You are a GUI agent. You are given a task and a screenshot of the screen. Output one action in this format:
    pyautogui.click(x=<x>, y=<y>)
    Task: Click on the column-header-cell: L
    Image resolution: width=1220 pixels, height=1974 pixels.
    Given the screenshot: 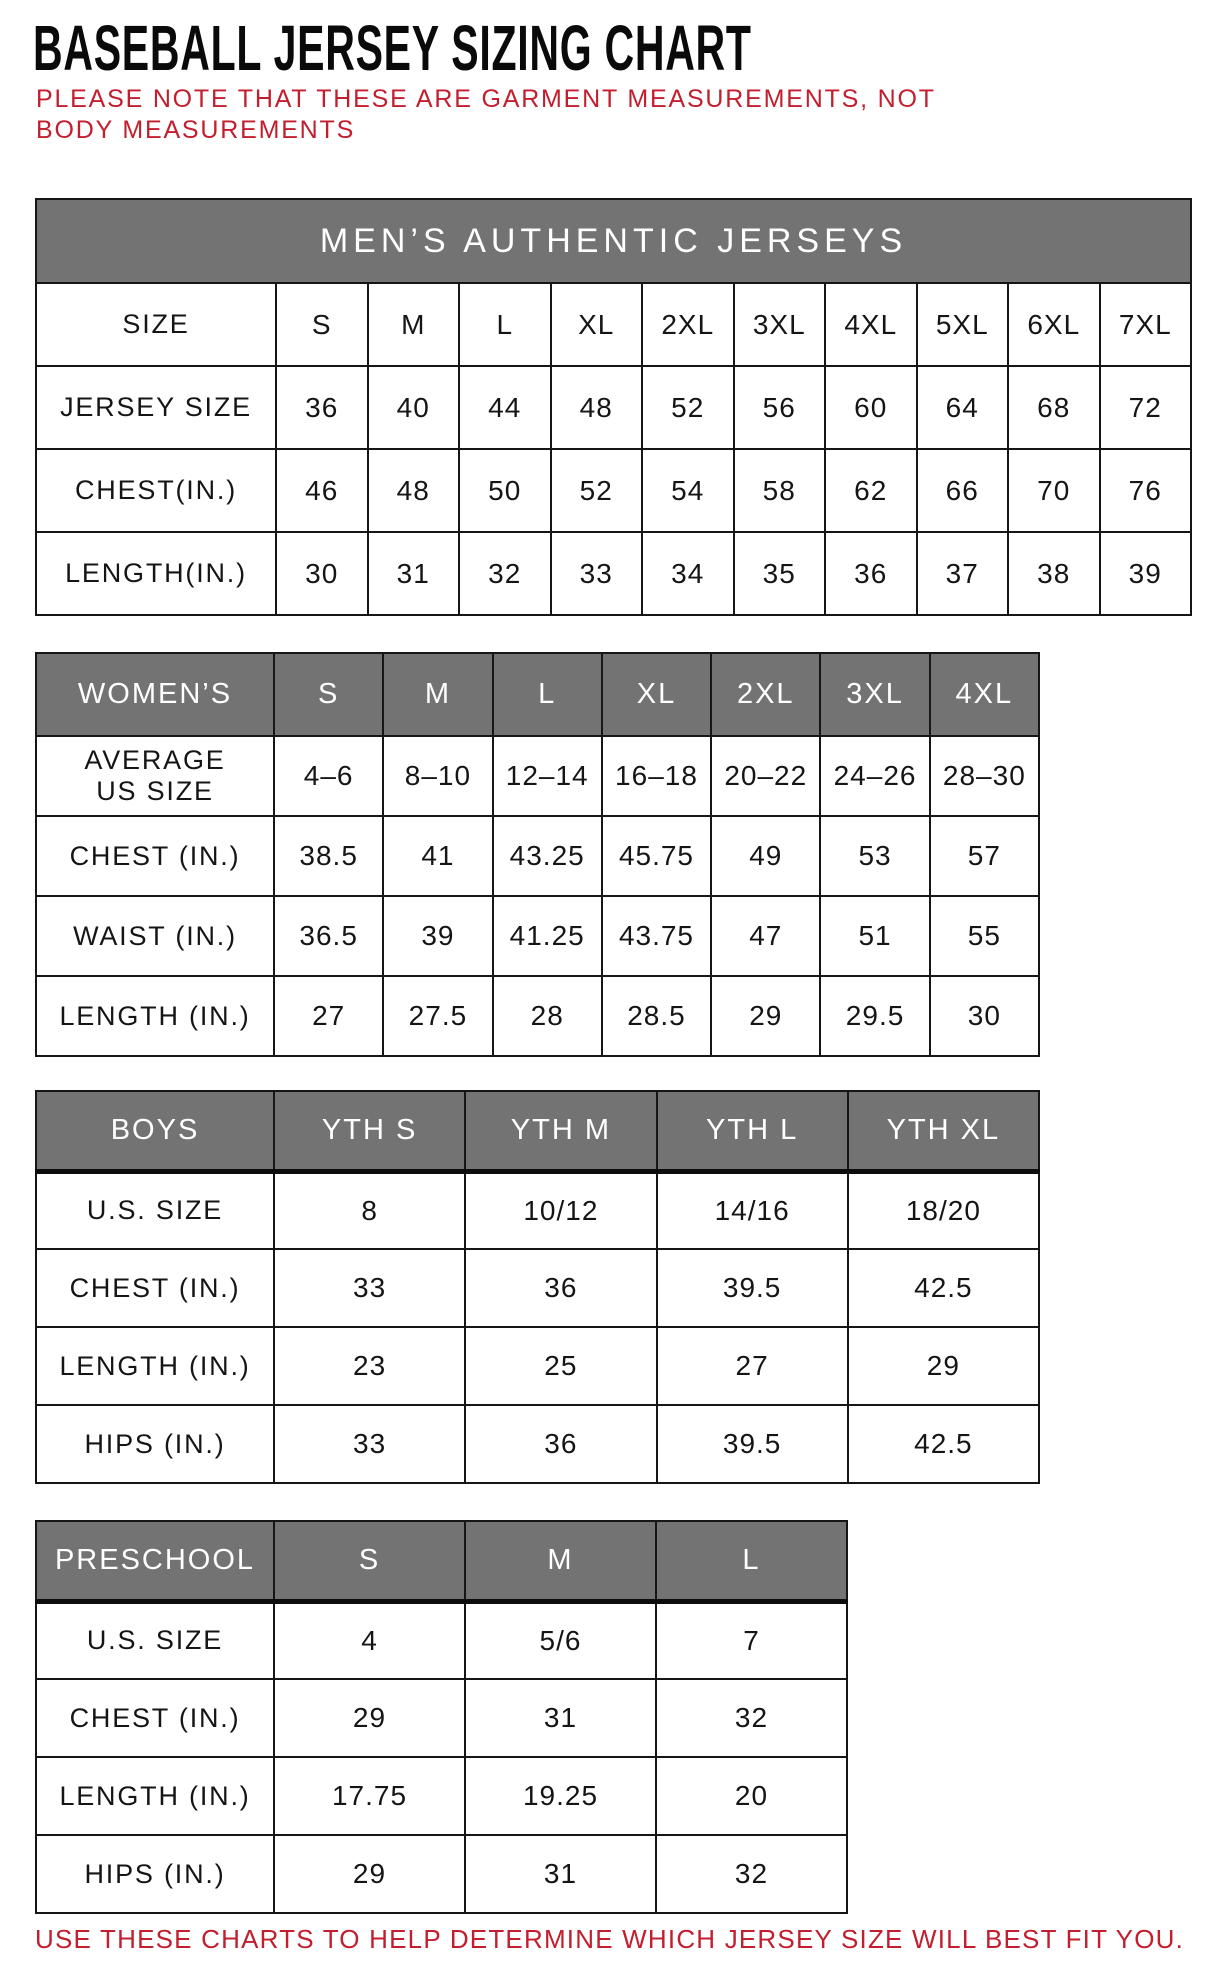 What is the action you would take?
    pyautogui.click(x=547, y=694)
    